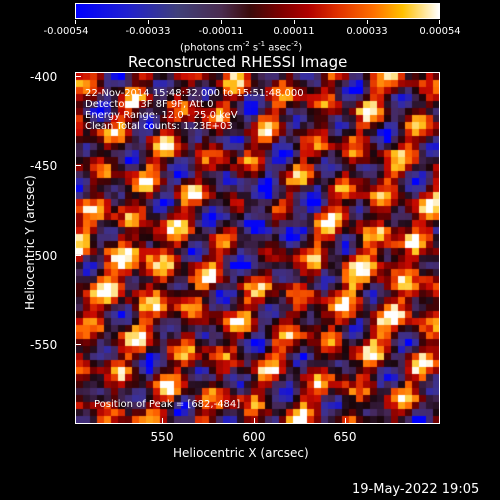 Image resolution: width=500 pixels, height=500 pixels. What do you see at coordinates (257, 11) in the screenshot?
I see `colorbar-gradient` at bounding box center [257, 11].